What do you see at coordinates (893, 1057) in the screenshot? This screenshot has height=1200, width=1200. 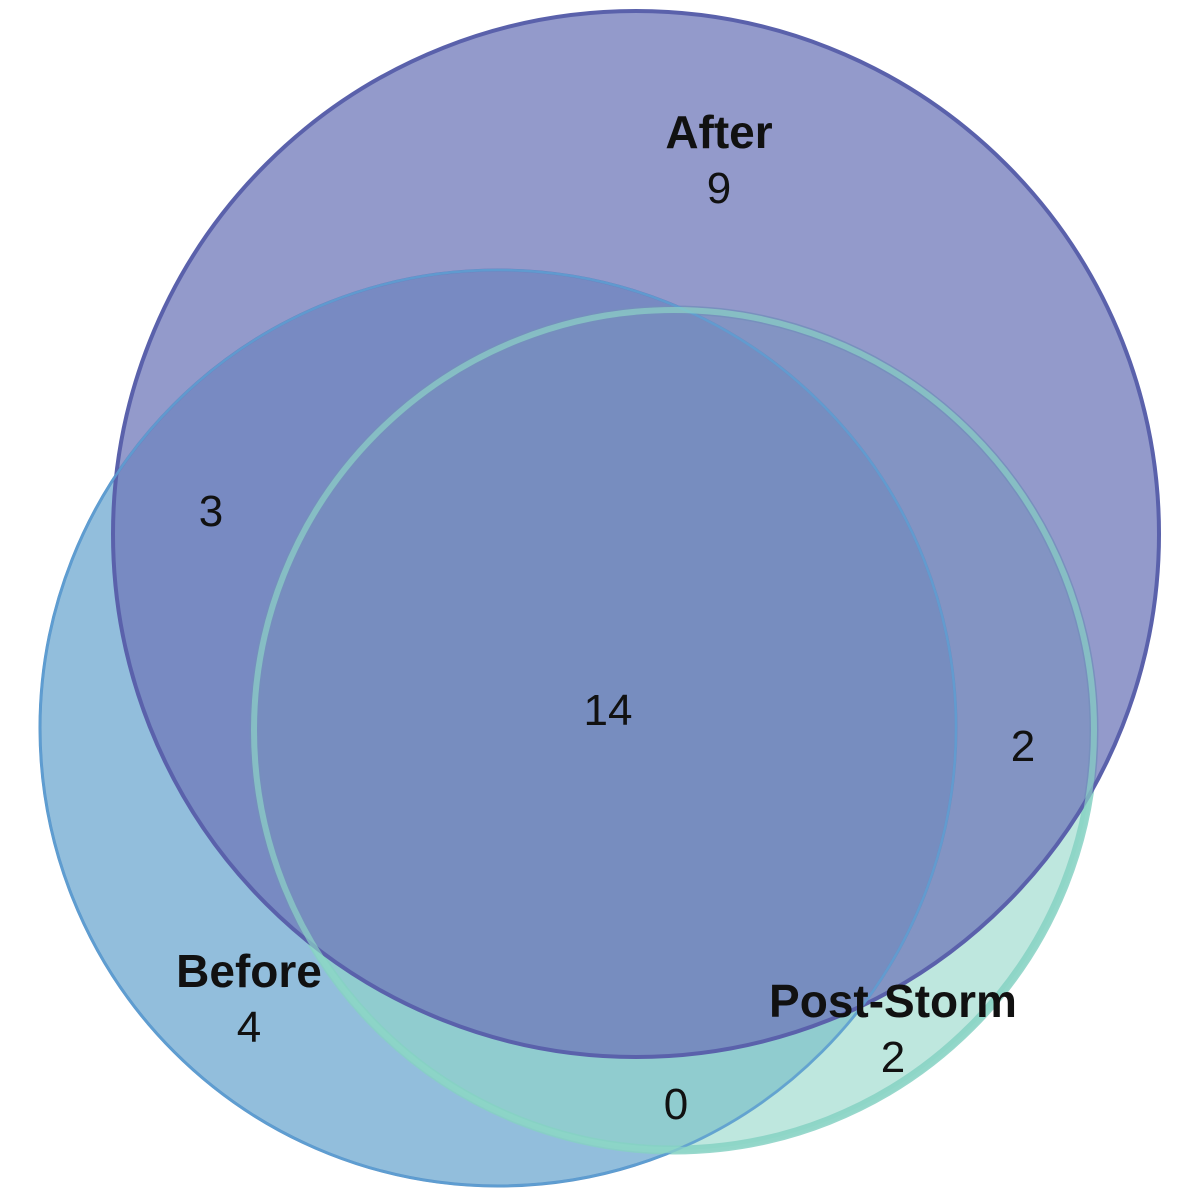 I see `count-post-storm-only: 2` at bounding box center [893, 1057].